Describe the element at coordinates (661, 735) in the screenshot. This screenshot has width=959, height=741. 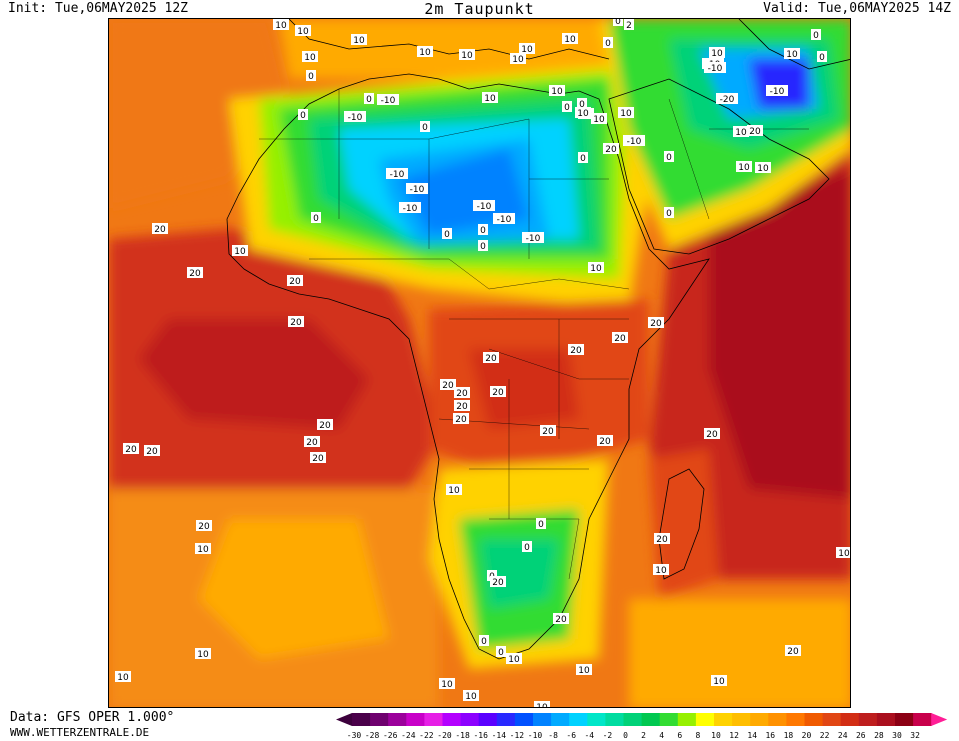
I see `legend-tick-label: 4` at that location.